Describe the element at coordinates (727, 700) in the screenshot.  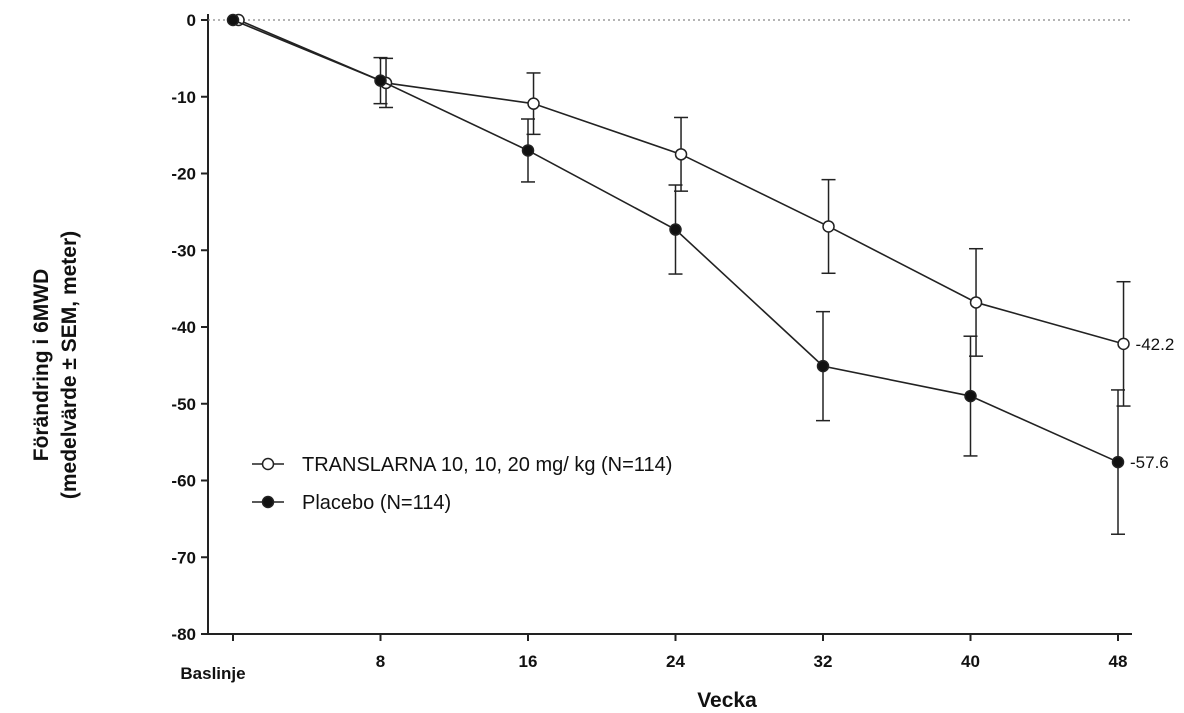
I see `x-axis-label: Vecka` at that location.